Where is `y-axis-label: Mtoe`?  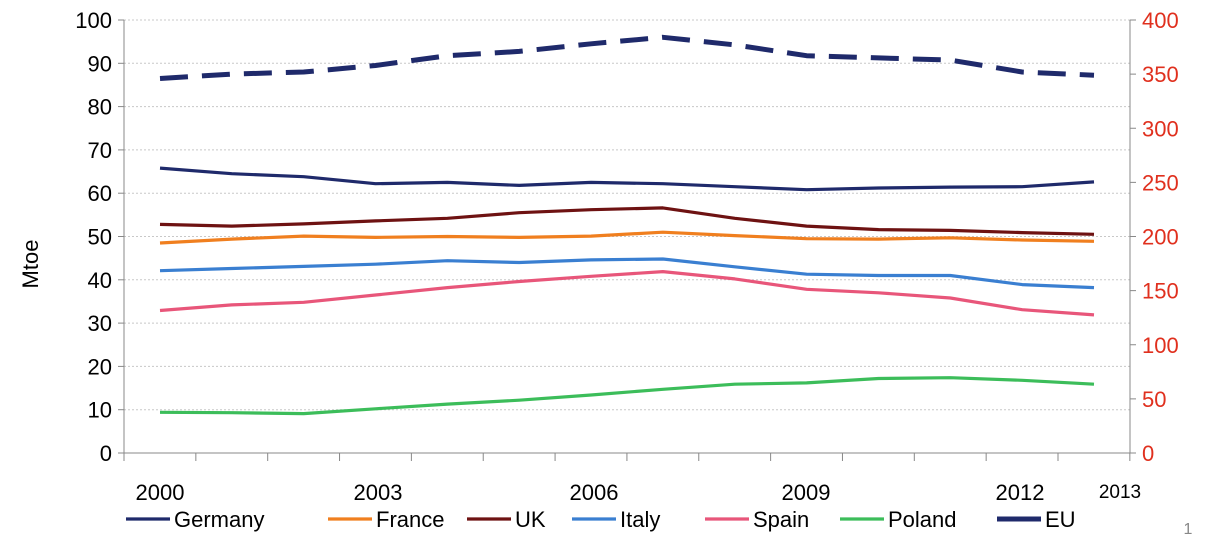 y-axis-label: Mtoe is located at coordinates (30, 264).